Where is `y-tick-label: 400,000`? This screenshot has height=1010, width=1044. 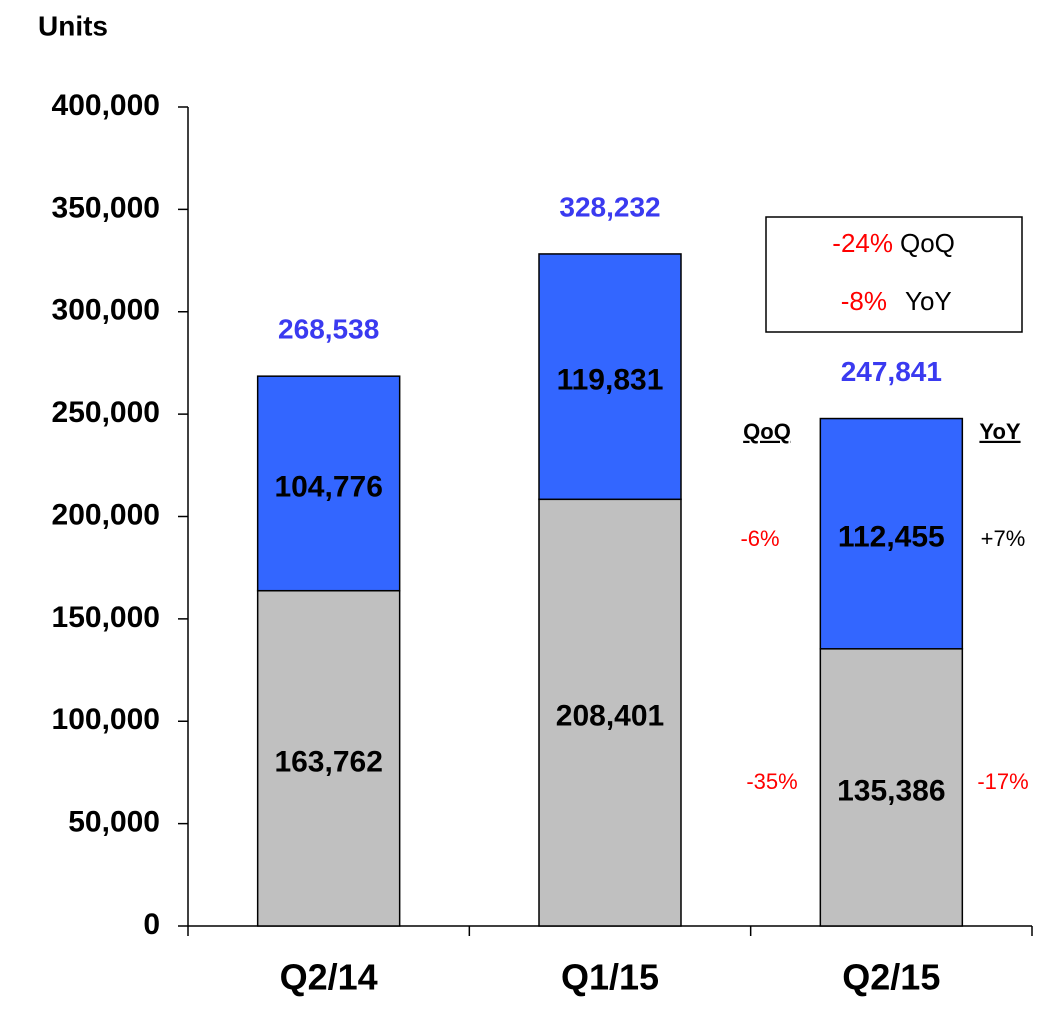
y-tick-label: 400,000 is located at coordinates (106, 105).